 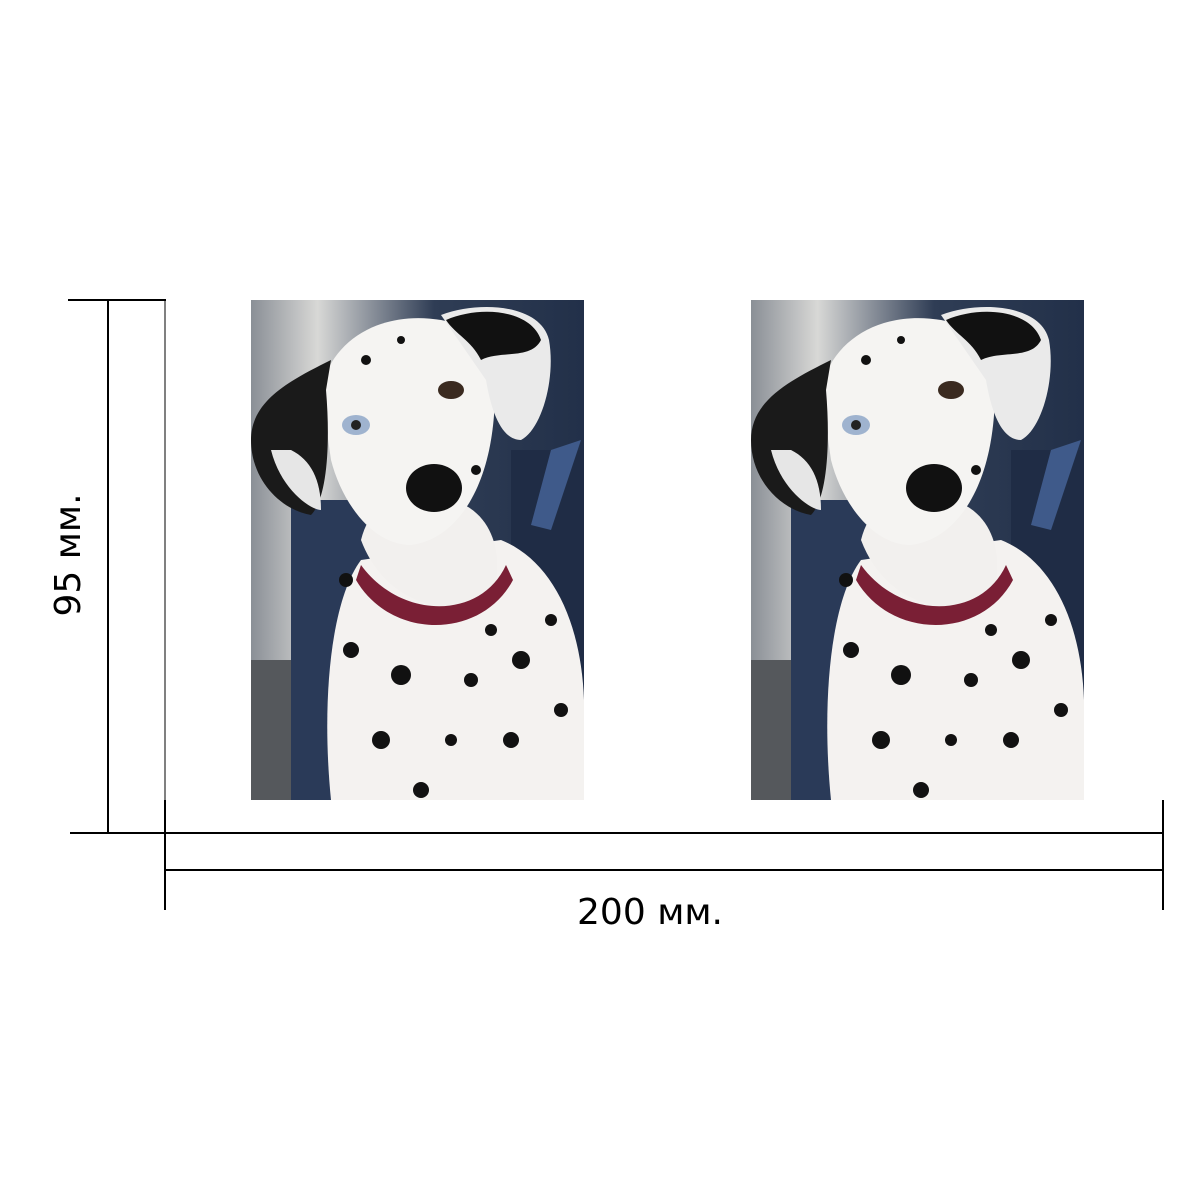 What do you see at coordinates (68, 554) in the screenshot?
I see `height-label: 95 мм.` at bounding box center [68, 554].